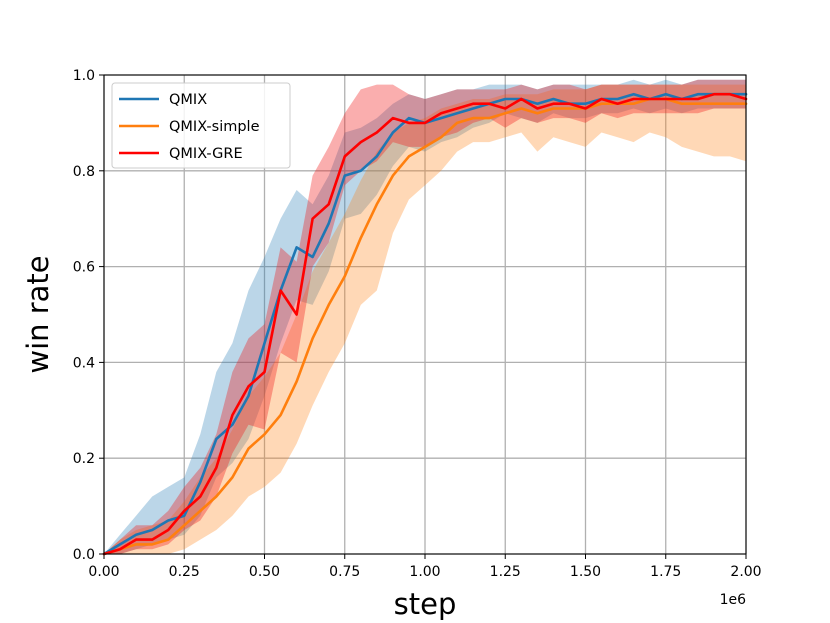 The image size is (830, 623). I want to click on y-tick-label-2: 0.4, so click(84, 363).